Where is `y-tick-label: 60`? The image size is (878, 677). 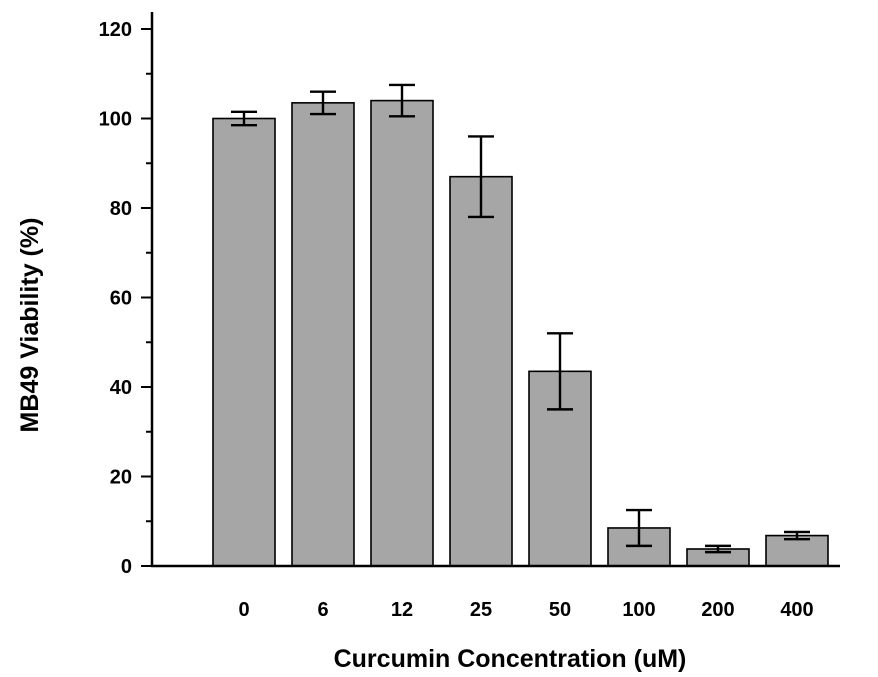
y-tick-label: 60 is located at coordinates (121, 299).